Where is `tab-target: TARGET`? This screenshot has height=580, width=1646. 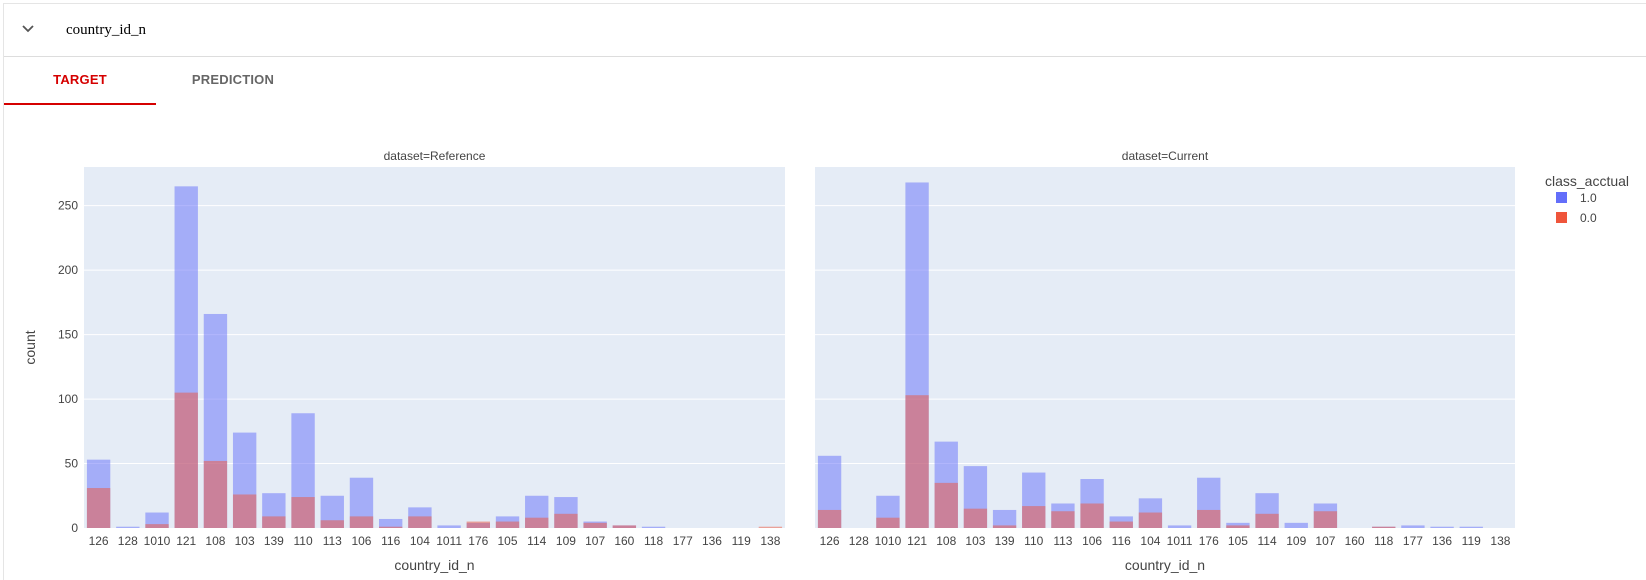 tab-target: TARGET is located at coordinates (80, 81).